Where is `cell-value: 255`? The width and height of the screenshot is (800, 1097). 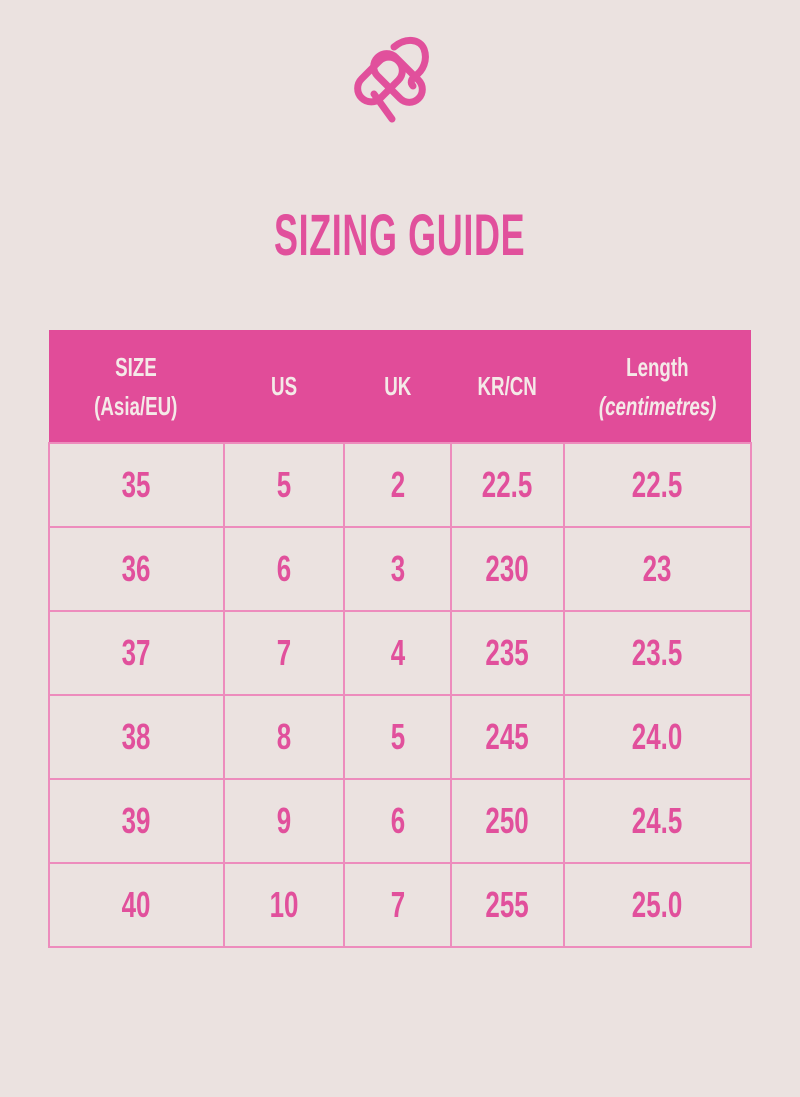 cell-value: 255 is located at coordinates (507, 904).